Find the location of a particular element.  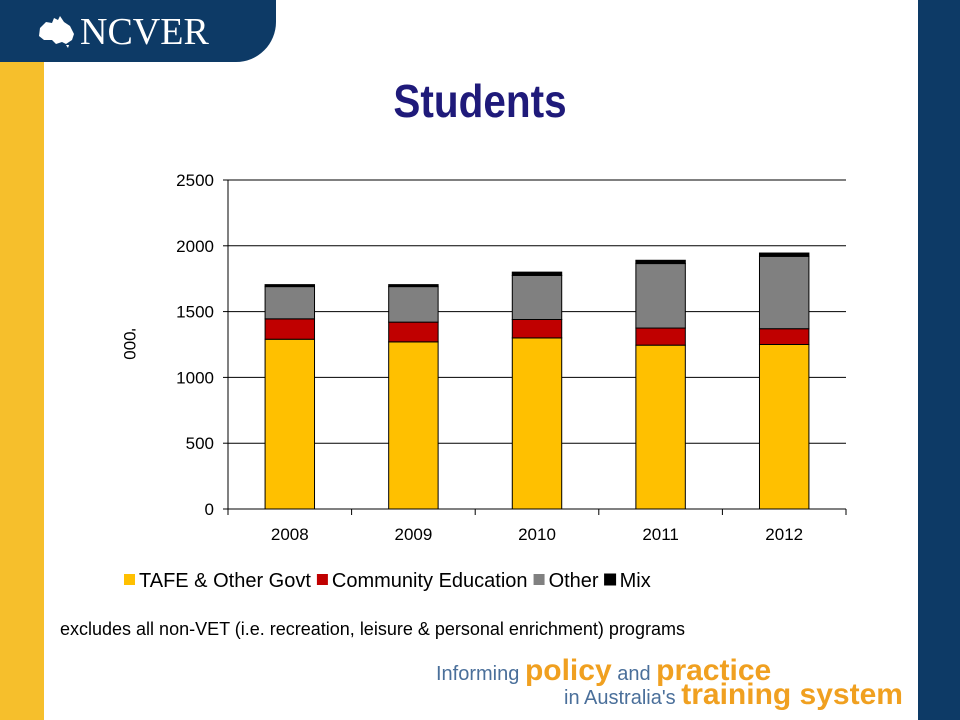

bar-2010-tafe-other-govt is located at coordinates (537, 423).